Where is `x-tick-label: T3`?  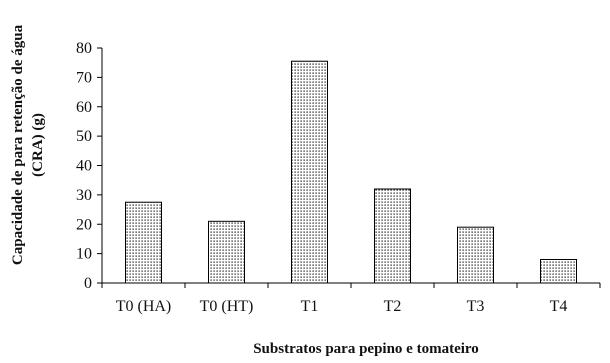
x-tick-label: T3 is located at coordinates (476, 306).